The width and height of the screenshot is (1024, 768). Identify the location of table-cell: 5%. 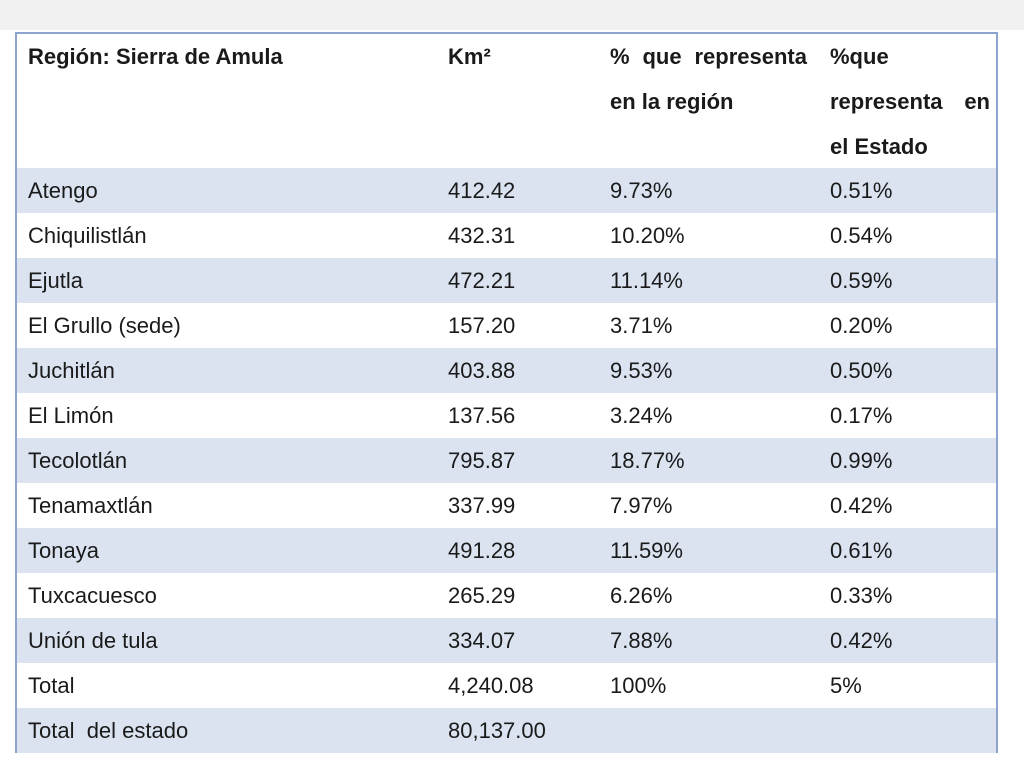
(846, 685).